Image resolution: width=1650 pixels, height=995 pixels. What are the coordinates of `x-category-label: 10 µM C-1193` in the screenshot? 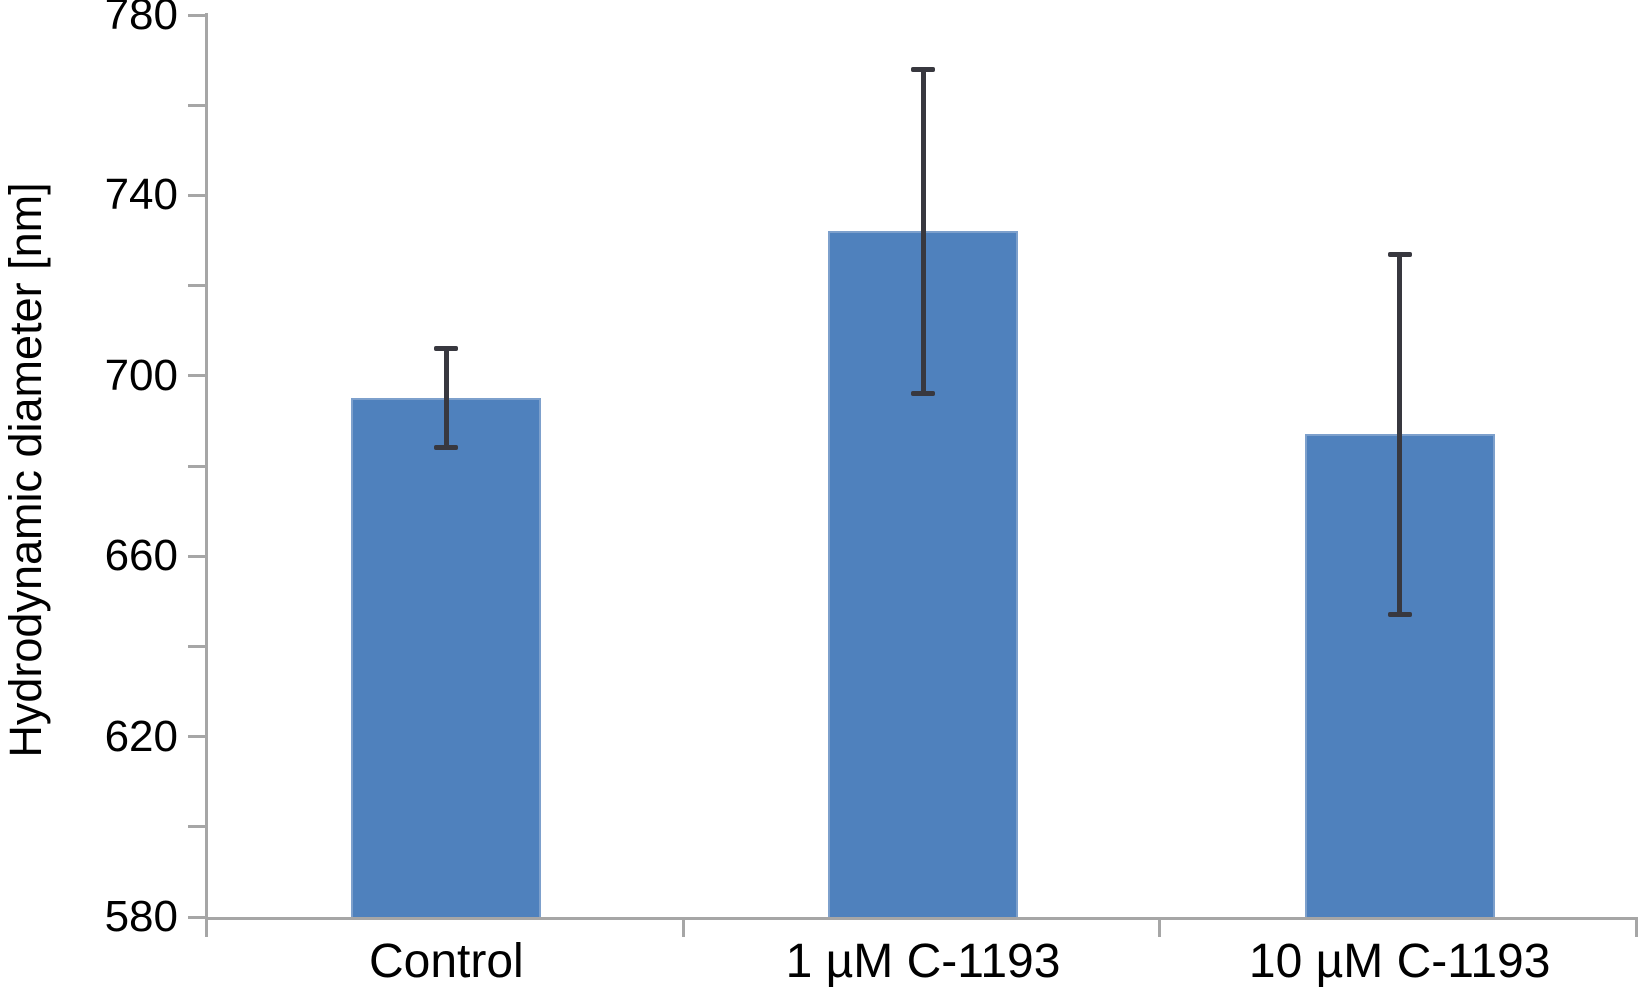 It's located at (1399, 961).